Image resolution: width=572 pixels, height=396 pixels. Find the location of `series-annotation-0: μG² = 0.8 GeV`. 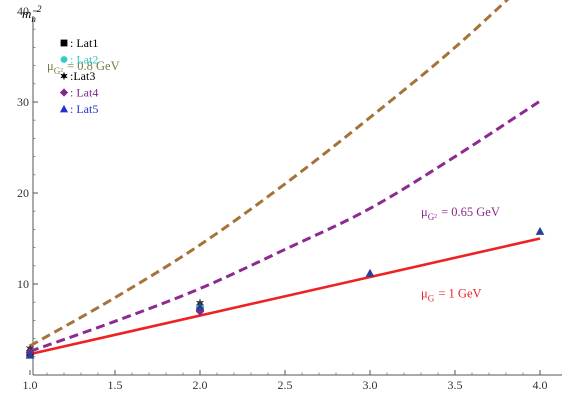

series-annotation-0: μG² = 0.8 GeV is located at coordinates (83, 67).